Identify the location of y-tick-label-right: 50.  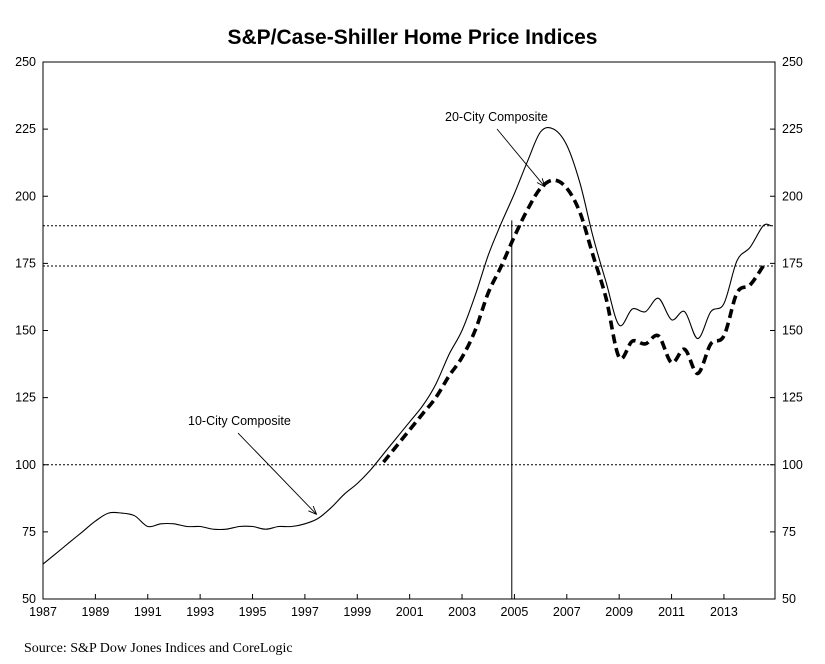
(789, 599).